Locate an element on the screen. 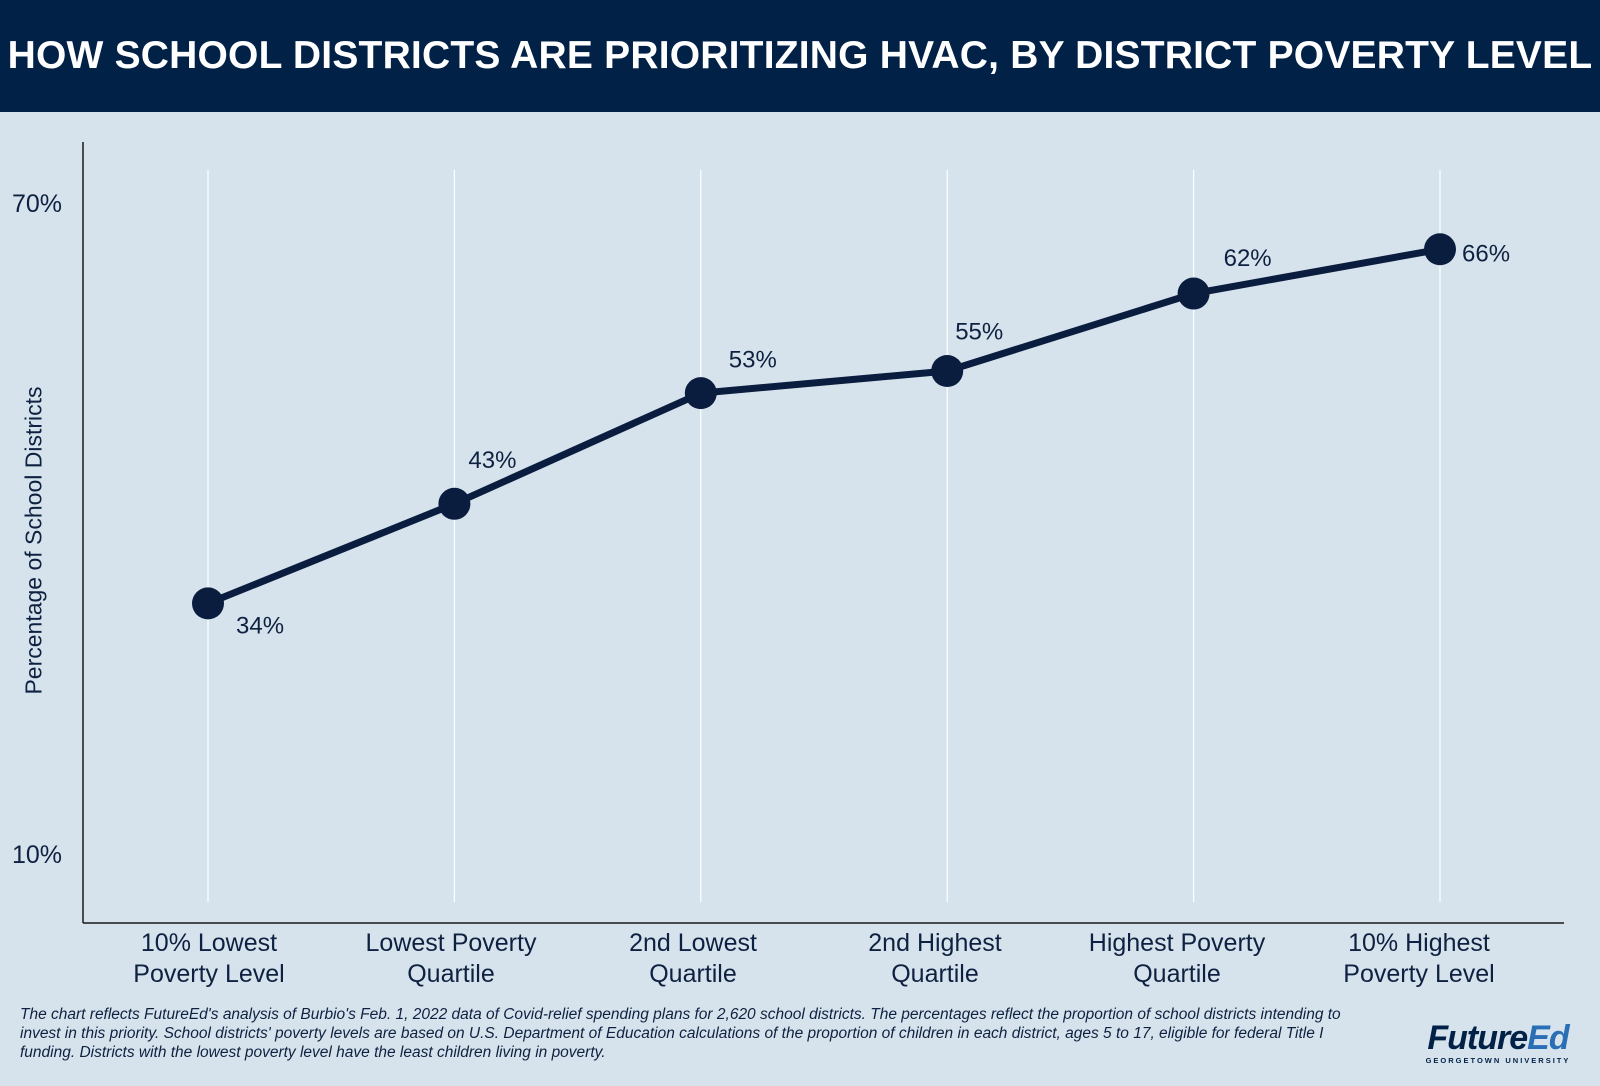  logo-wordmark: FutureEd is located at coordinates (1498, 1038).